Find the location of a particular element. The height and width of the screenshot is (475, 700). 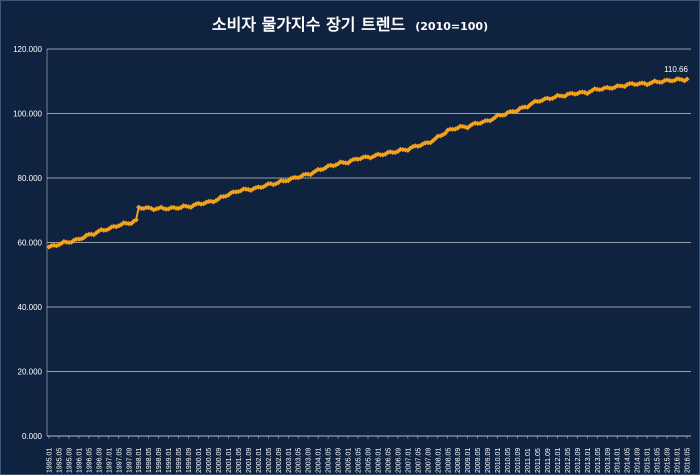

x-tick-label: 2013.09 is located at coordinates (608, 460).